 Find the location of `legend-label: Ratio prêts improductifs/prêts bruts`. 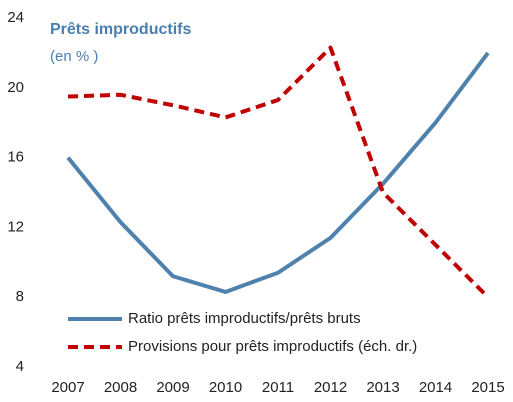

legend-label: Ratio prêts improductifs/prêts bruts is located at coordinates (244, 318).